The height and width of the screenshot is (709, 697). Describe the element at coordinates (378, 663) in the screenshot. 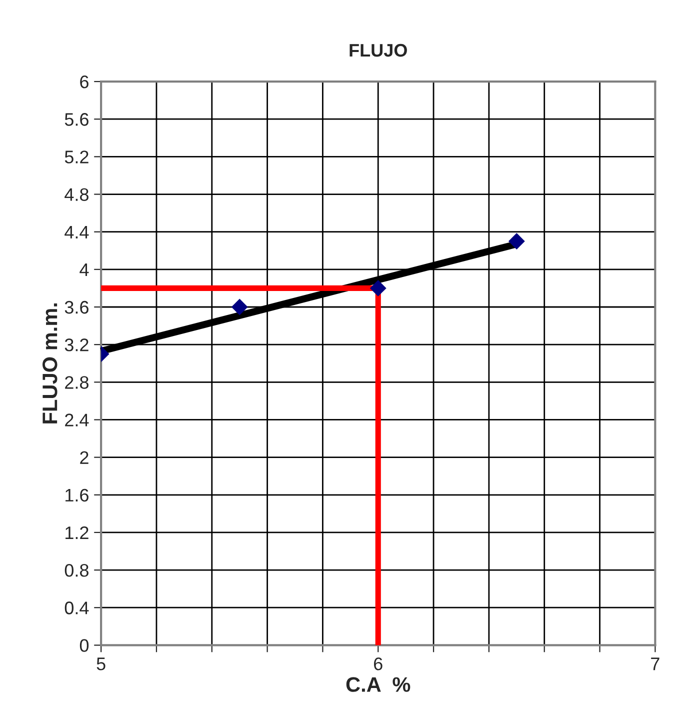

I see `x-tick-label: 6` at that location.